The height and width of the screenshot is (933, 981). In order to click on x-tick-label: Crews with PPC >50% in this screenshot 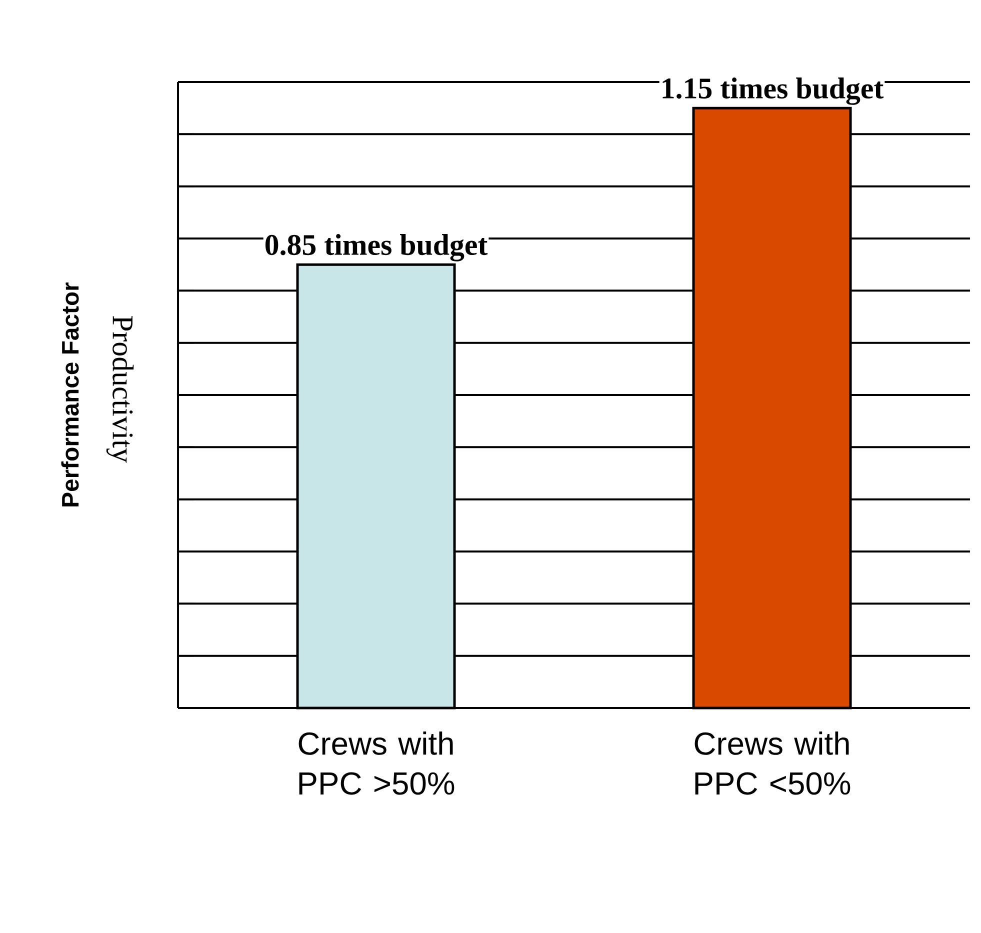, I will do `click(376, 763)`.